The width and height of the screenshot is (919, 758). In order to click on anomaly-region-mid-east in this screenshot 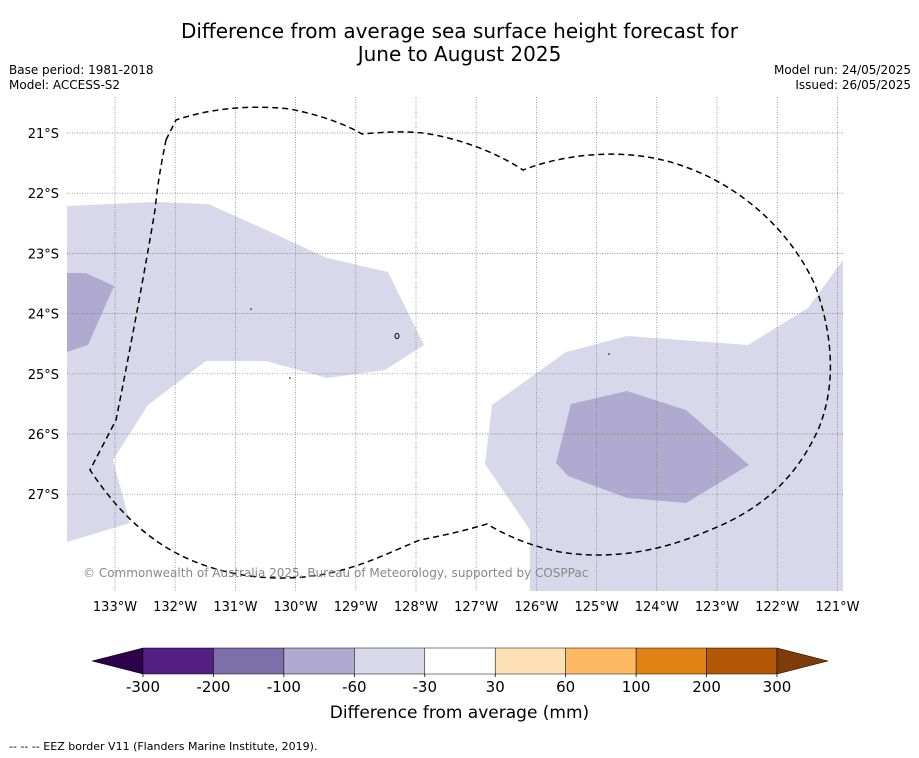, I will do `click(652, 447)`.